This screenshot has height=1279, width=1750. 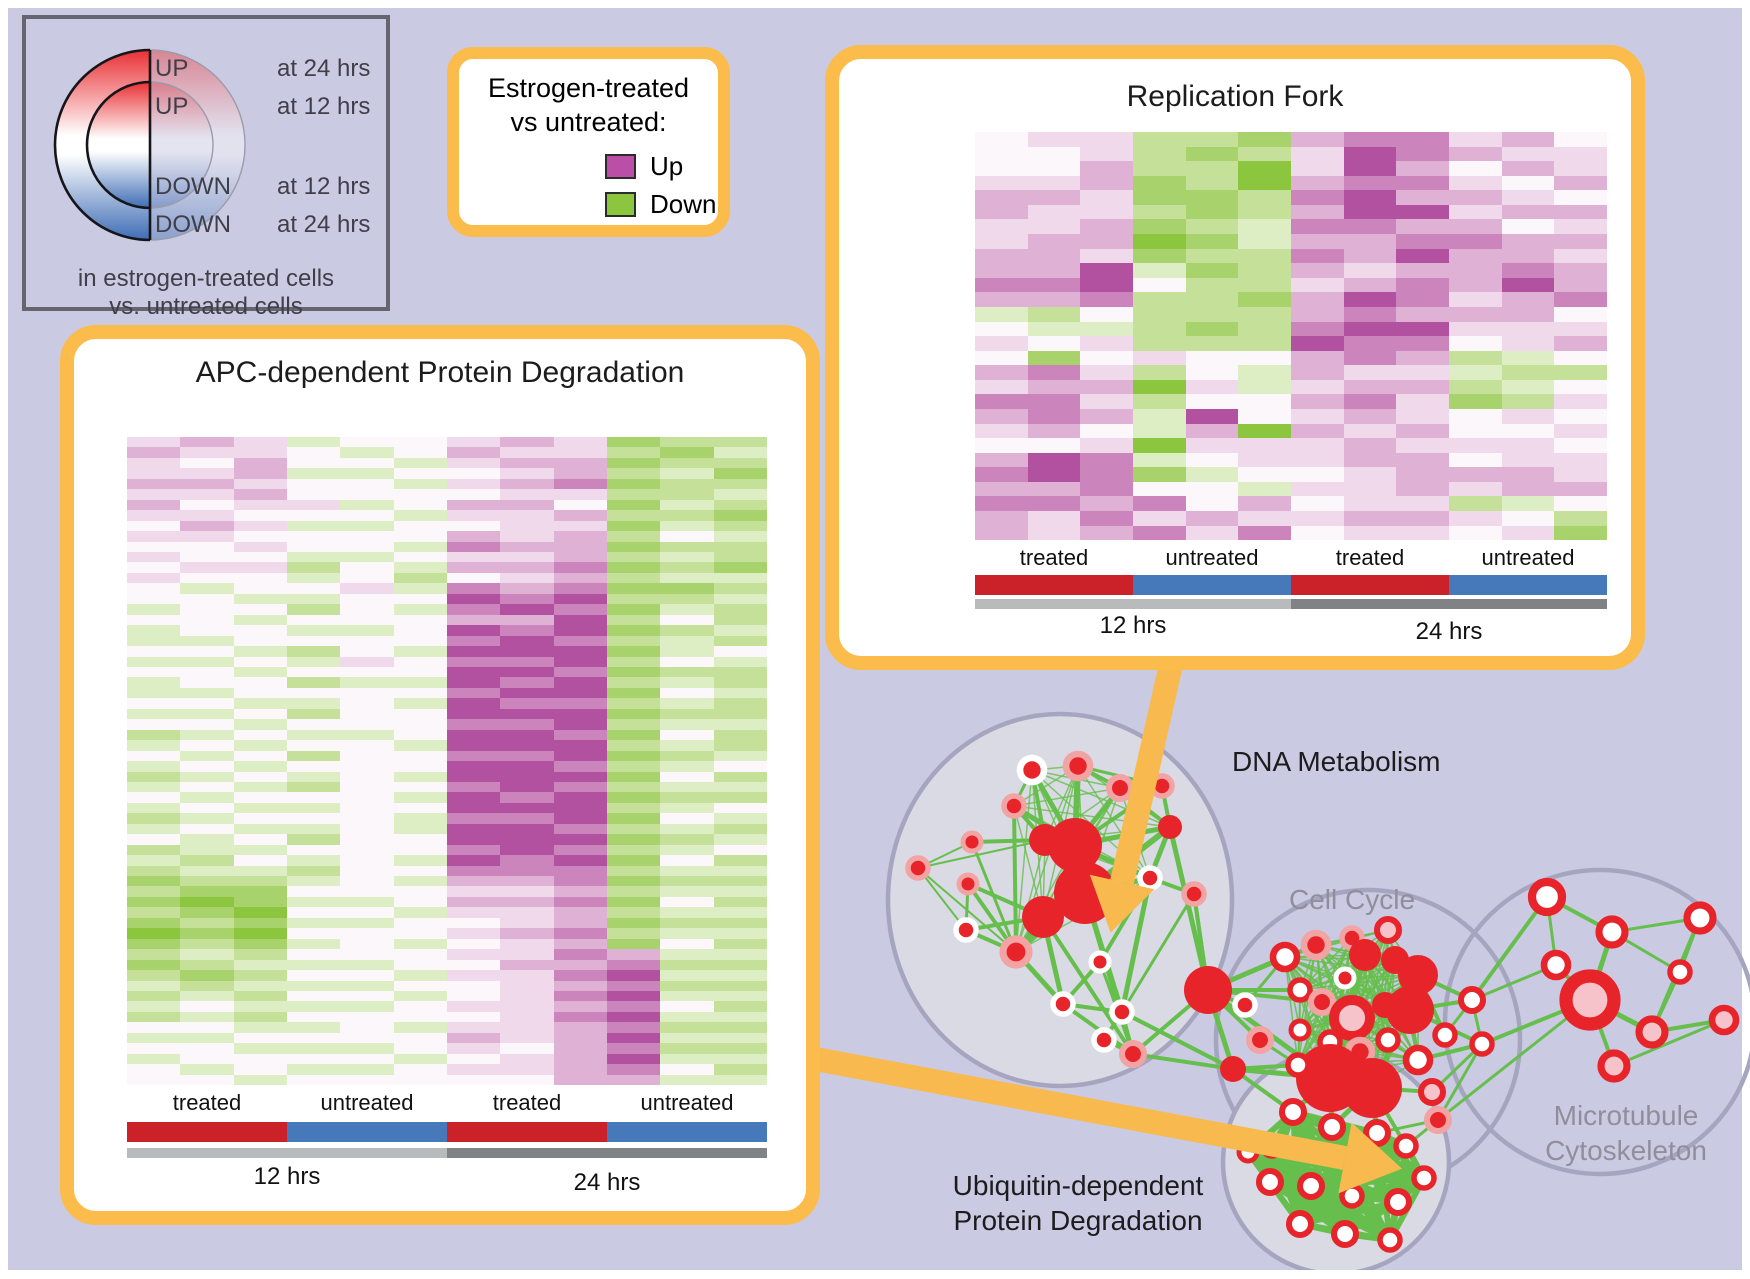 What do you see at coordinates (1054, 585) in the screenshot?
I see `condition-bar-segment` at bounding box center [1054, 585].